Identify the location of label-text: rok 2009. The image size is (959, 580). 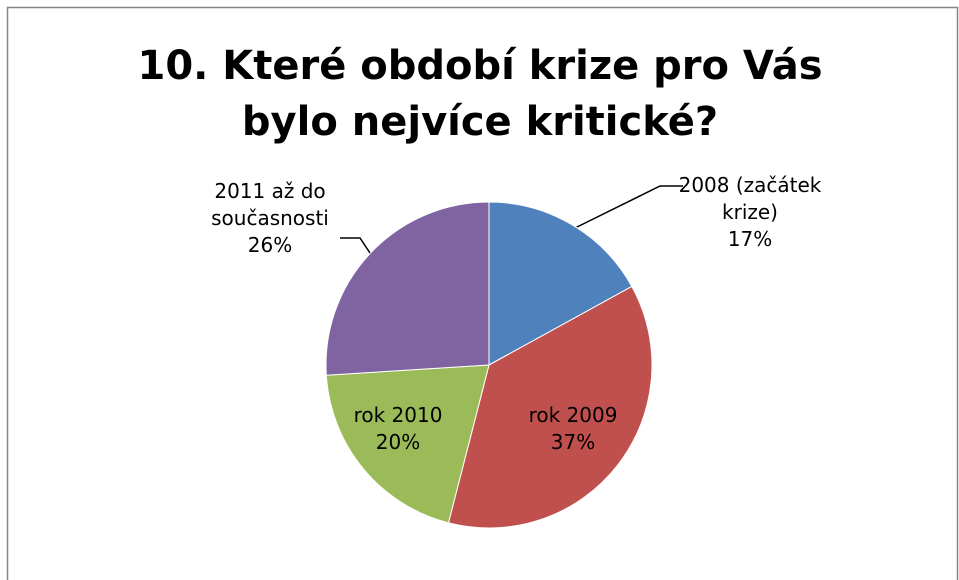
(573, 415).